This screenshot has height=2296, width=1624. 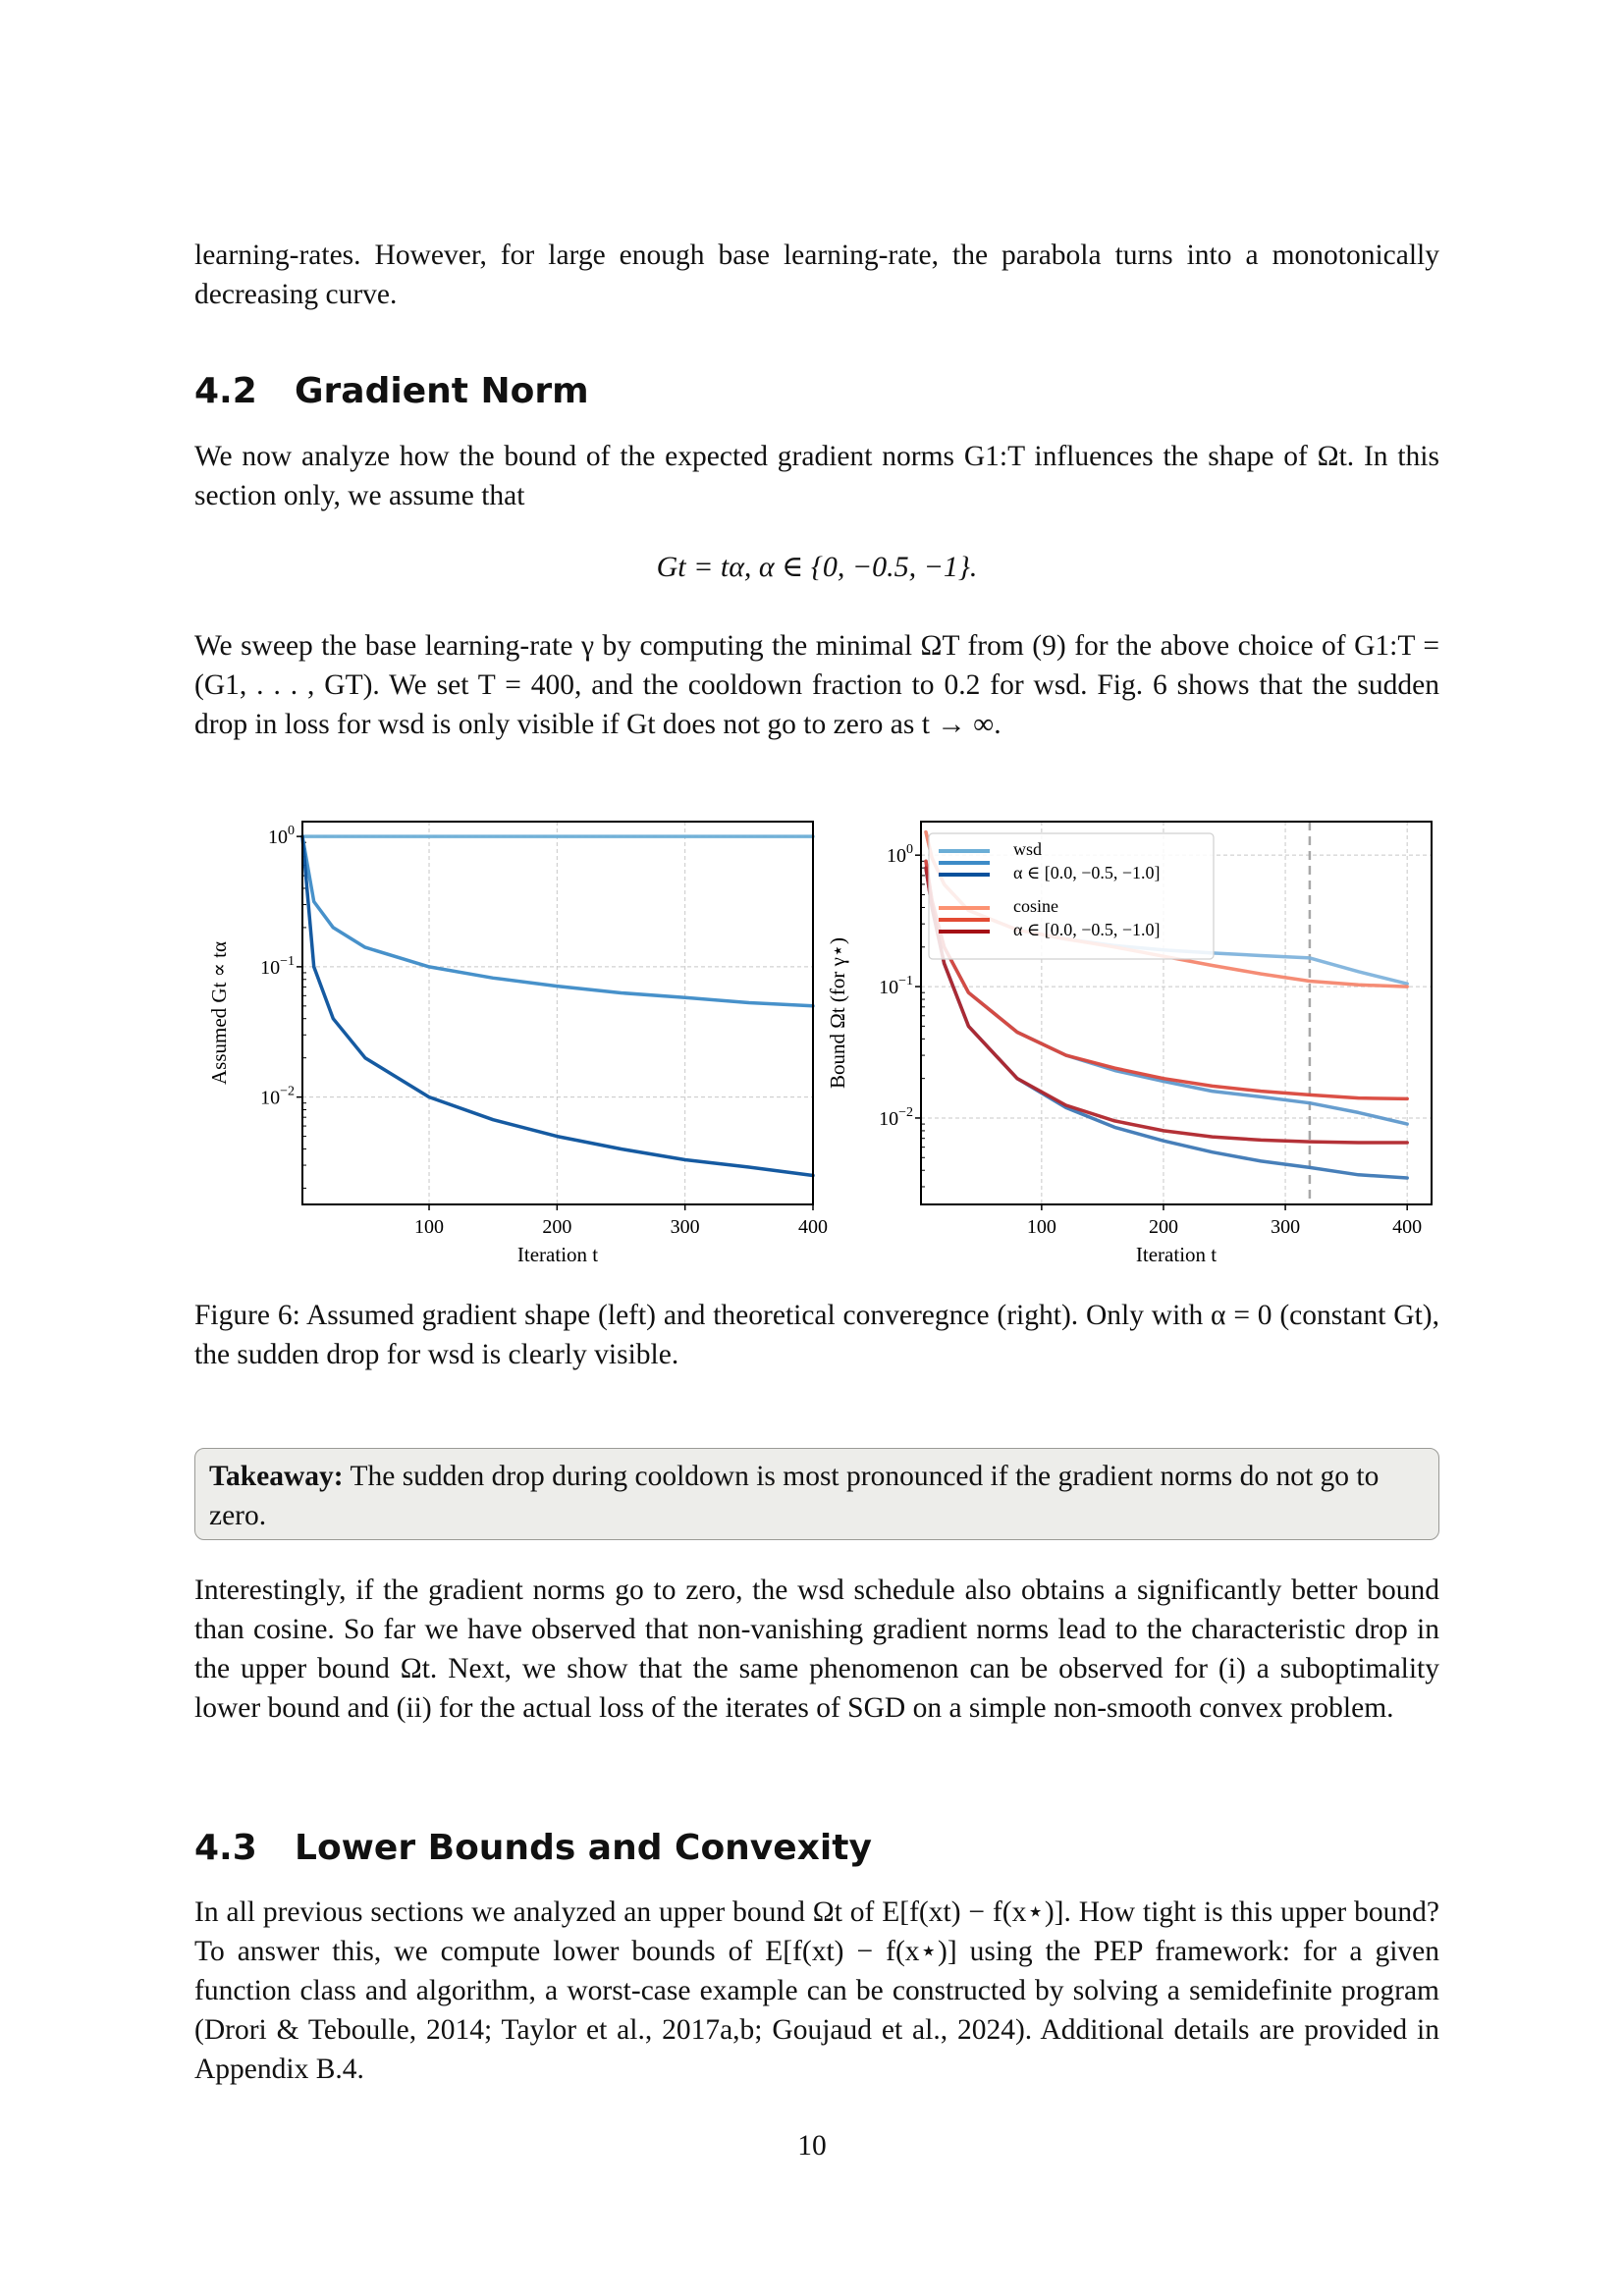 I want to click on y-axis-label: Assumed Gt ∝ tα, so click(x=219, y=1013).